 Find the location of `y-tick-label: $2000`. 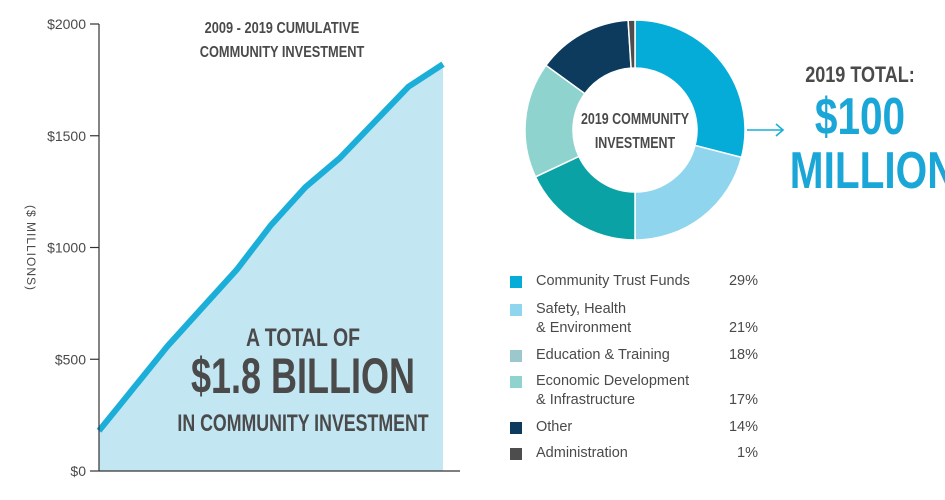

y-tick-label: $2000 is located at coordinates (66, 24).